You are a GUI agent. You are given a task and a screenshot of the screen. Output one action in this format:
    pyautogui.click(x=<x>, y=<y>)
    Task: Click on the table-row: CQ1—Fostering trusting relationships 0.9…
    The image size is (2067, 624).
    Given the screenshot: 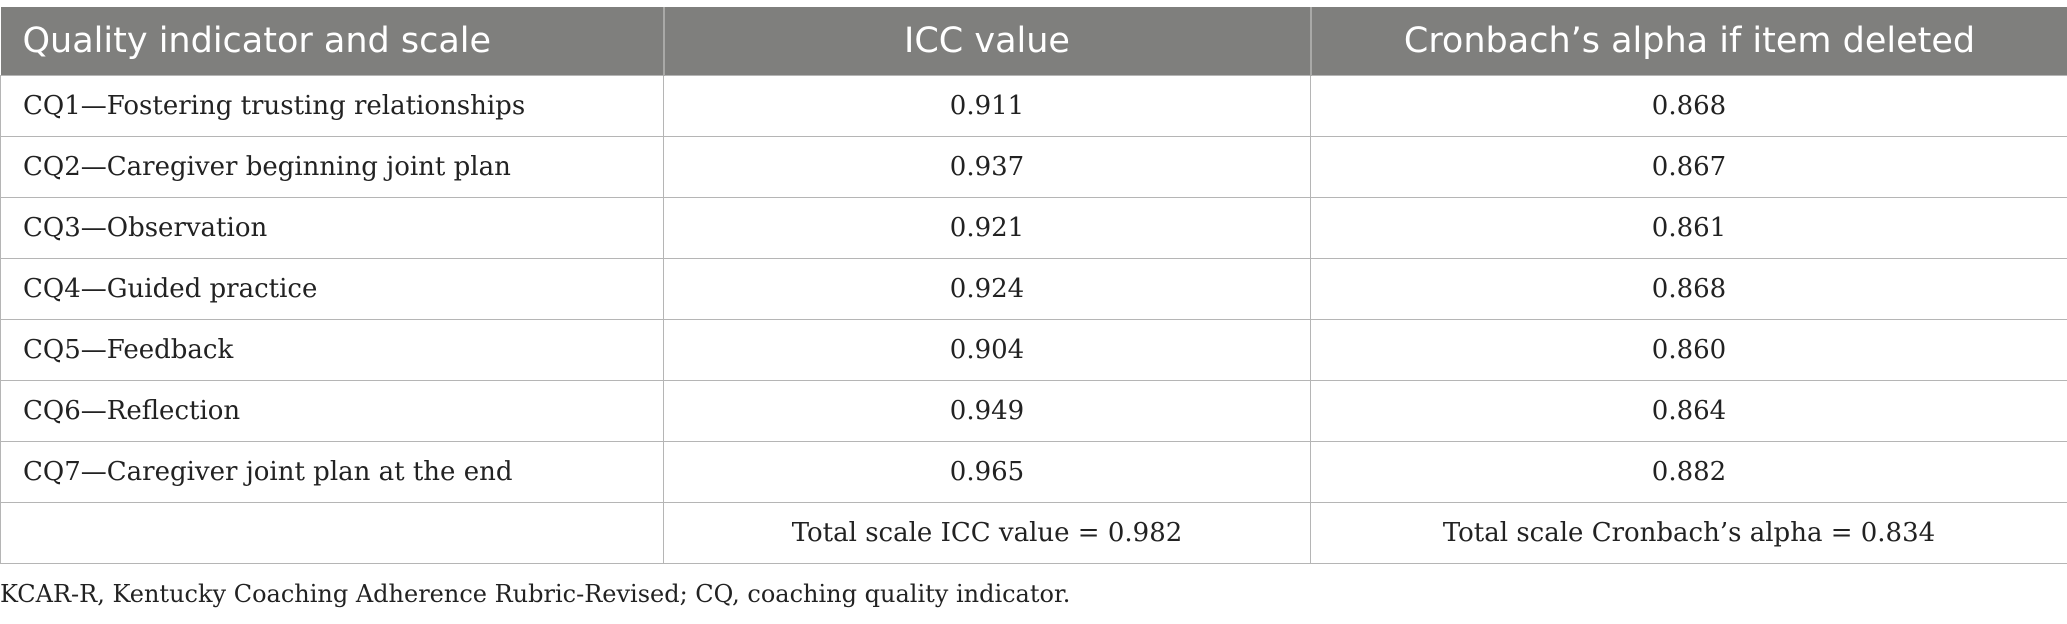 What is the action you would take?
    pyautogui.click(x=1033, y=106)
    